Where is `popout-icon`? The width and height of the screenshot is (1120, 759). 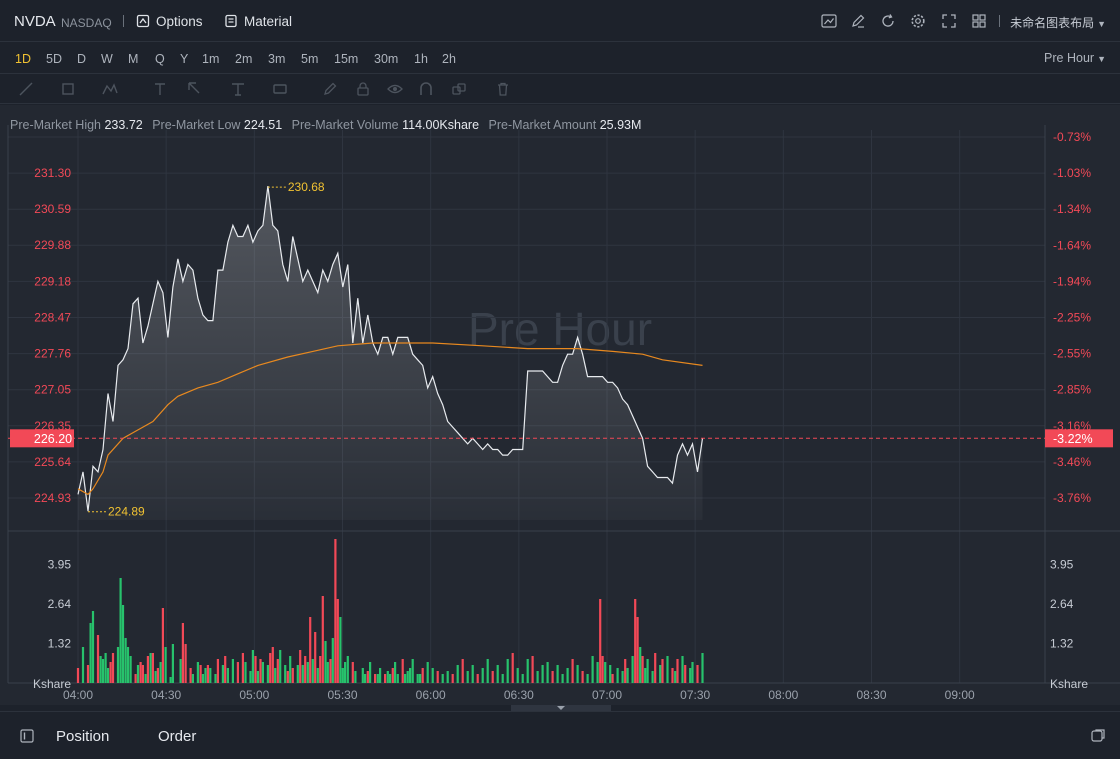
popout-icon is located at coordinates (1098, 736).